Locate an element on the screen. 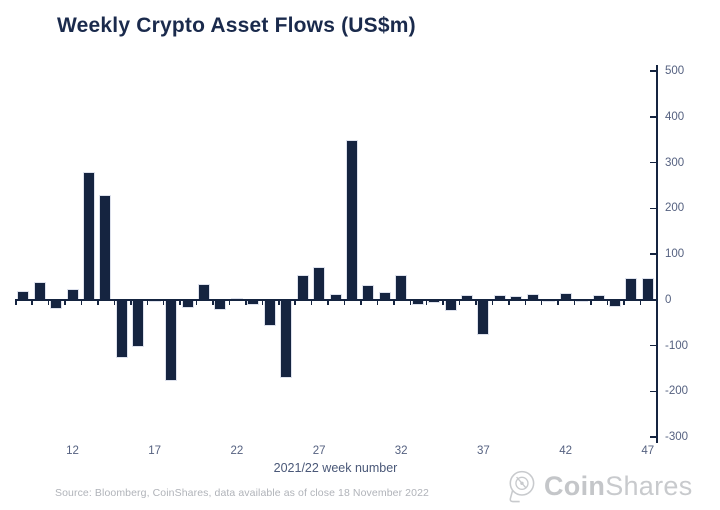  chart-title: Weekly Crypto Asset Flows (US$m) is located at coordinates (236, 25).